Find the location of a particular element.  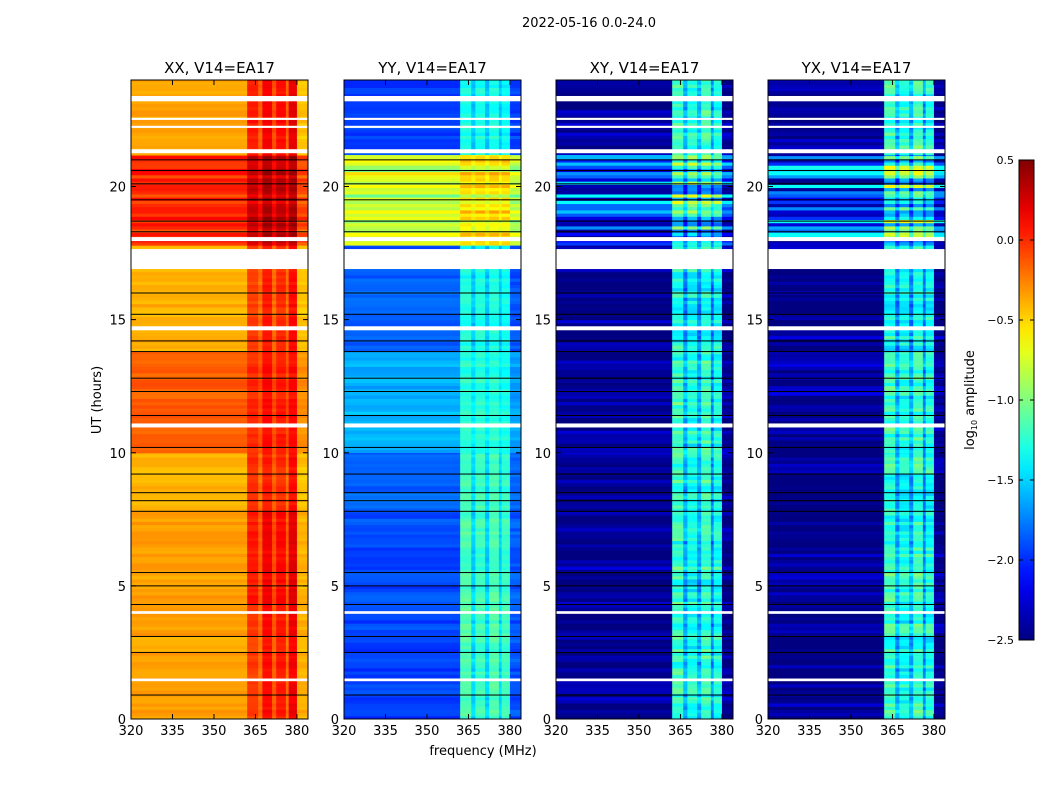

x-tick-label: 380 is located at coordinates (297, 731).